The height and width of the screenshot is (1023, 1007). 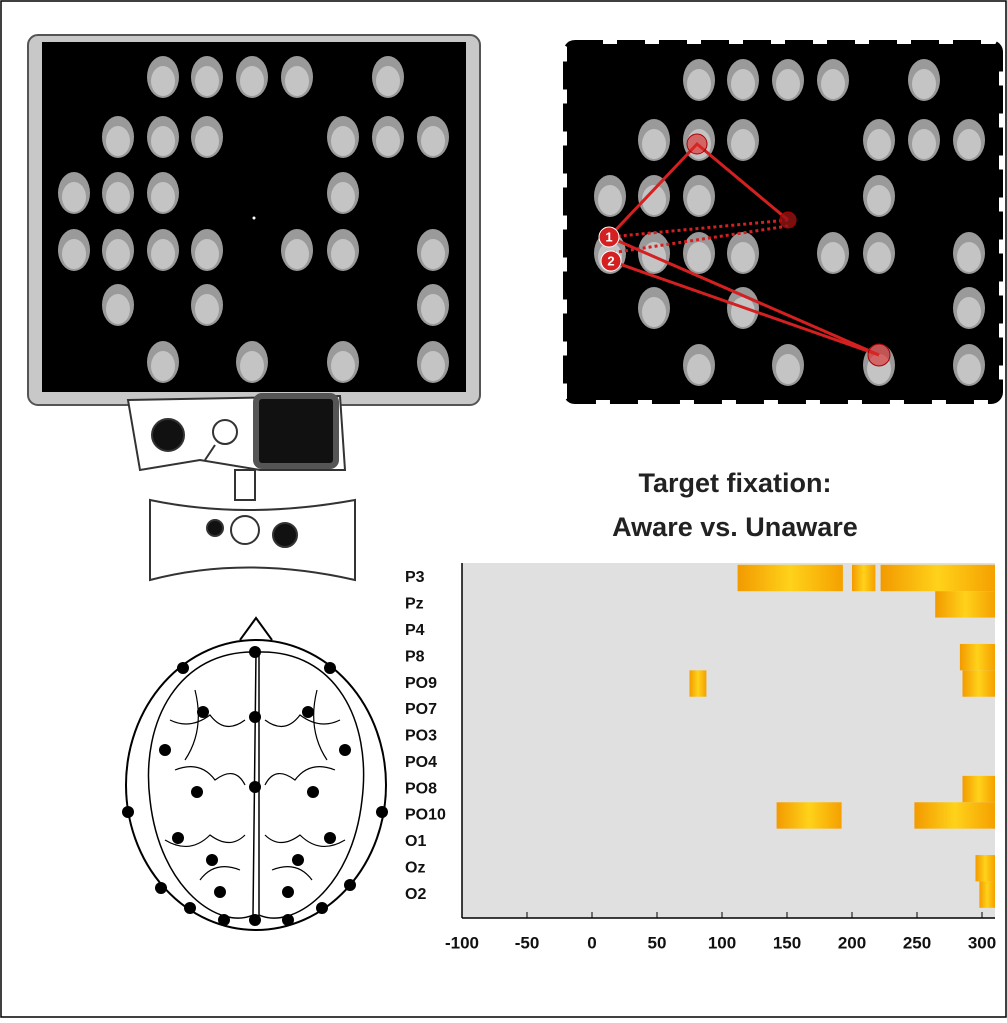 What do you see at coordinates (734, 483) in the screenshot?
I see `chart-title: Target fixation:` at bounding box center [734, 483].